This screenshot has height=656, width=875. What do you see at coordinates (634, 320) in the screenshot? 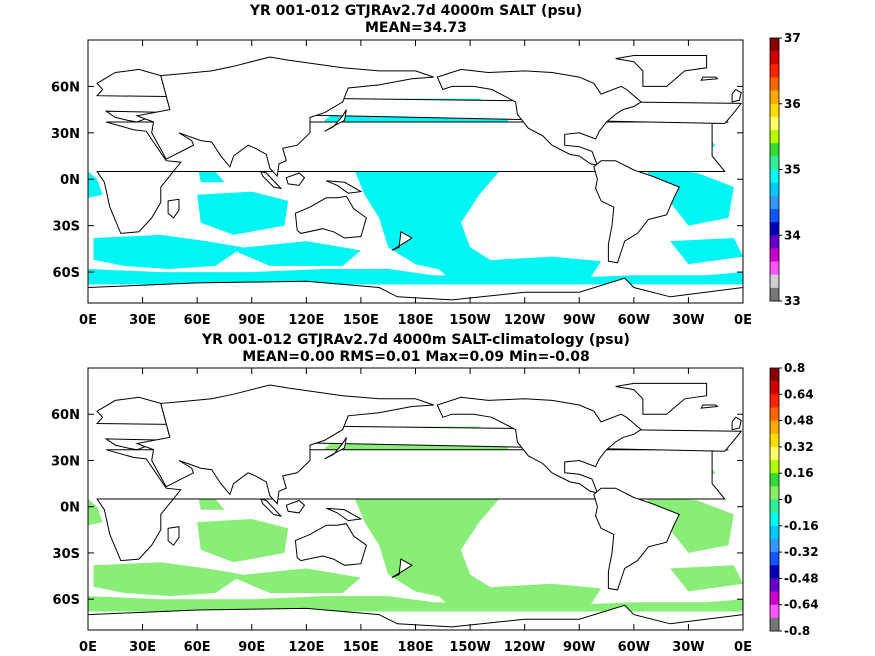
I see `lon-label: 60W` at bounding box center [634, 320].